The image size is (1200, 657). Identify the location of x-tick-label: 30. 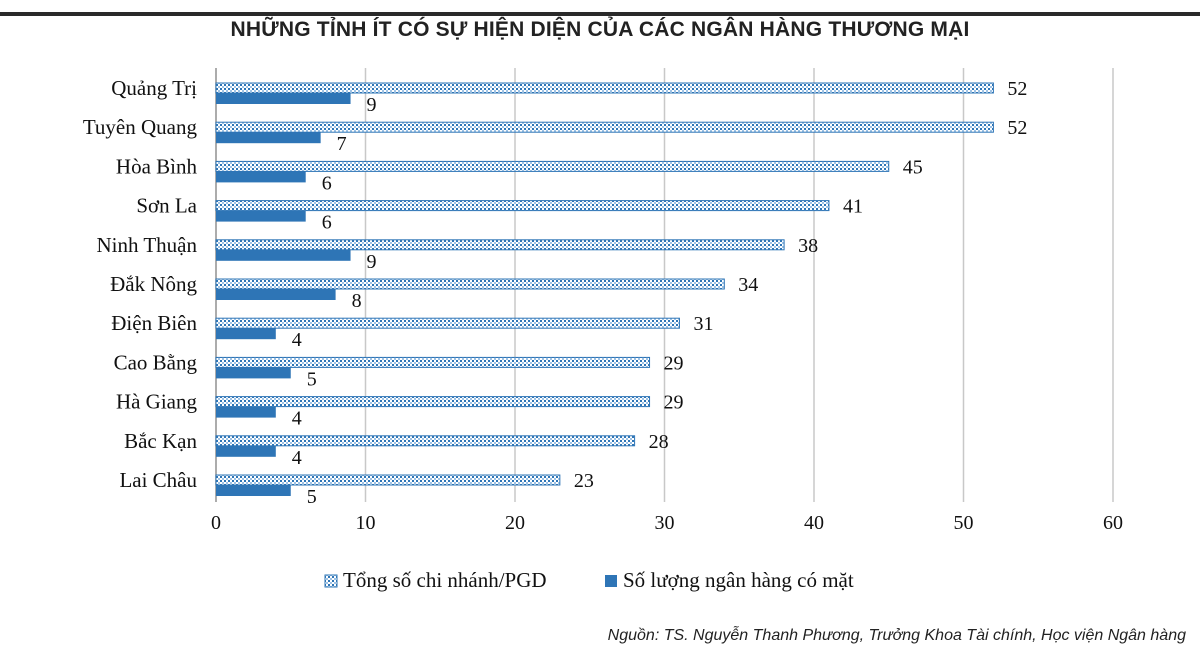
(665, 523).